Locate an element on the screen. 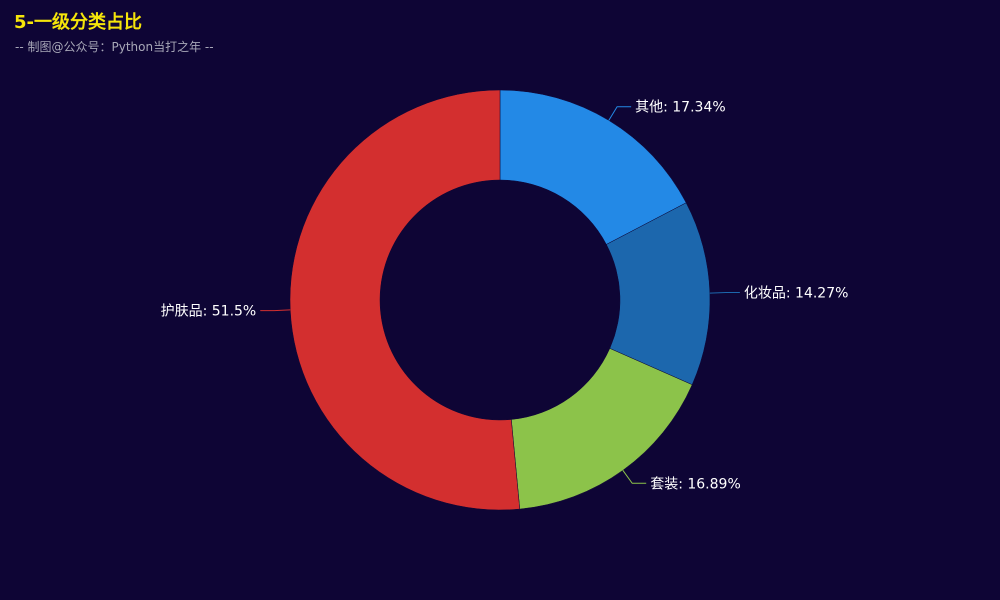 The width and height of the screenshot is (1000, 600). chart-title: 5-一级分类占比 is located at coordinates (78, 22).